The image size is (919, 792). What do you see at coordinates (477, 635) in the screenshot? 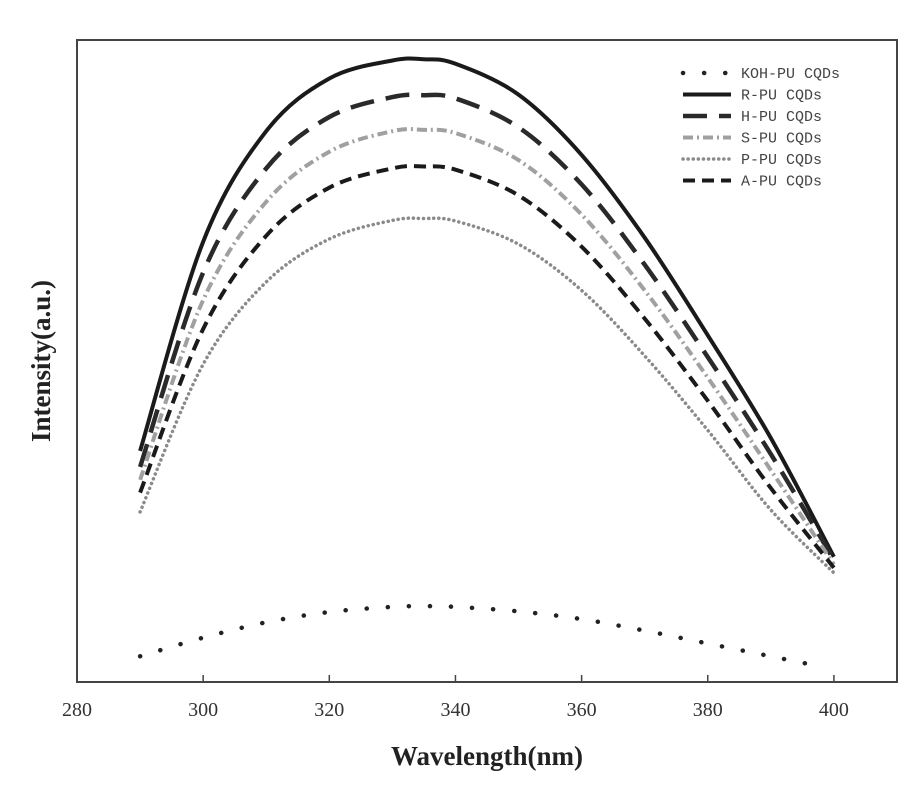
I see `series-line-koh-pu-cqds` at bounding box center [477, 635].